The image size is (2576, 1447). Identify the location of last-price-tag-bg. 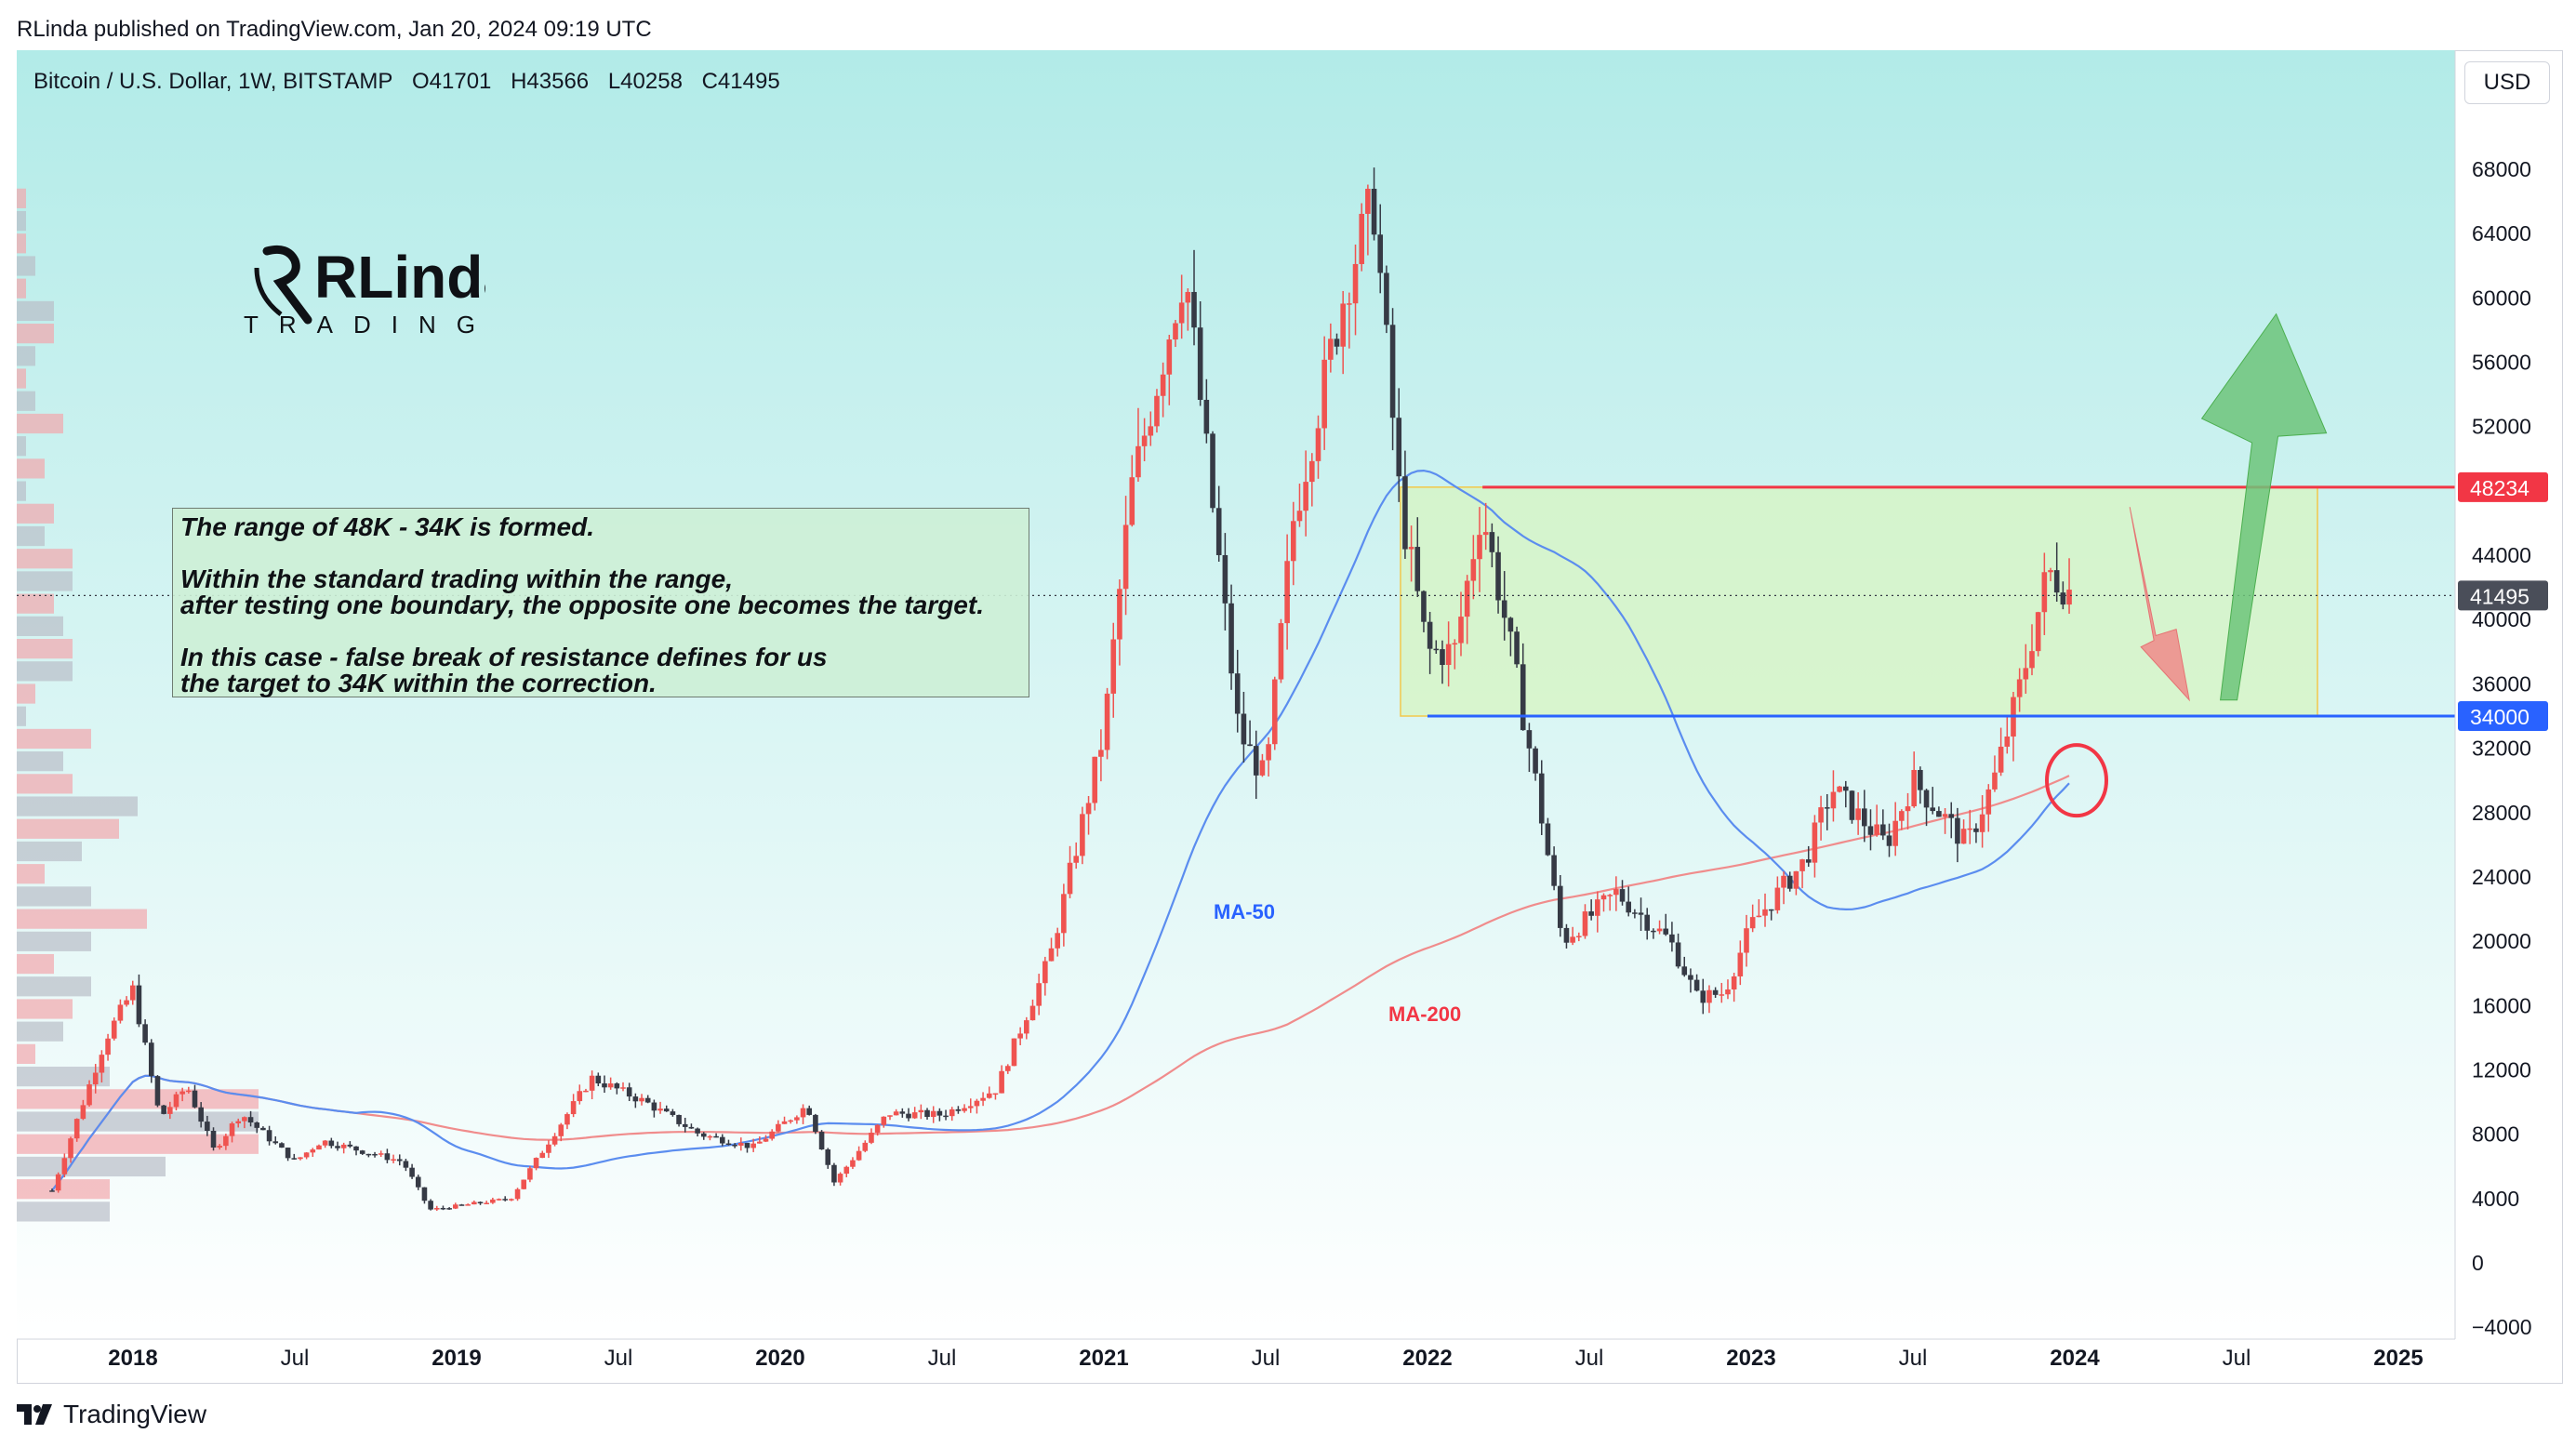
(2503, 595).